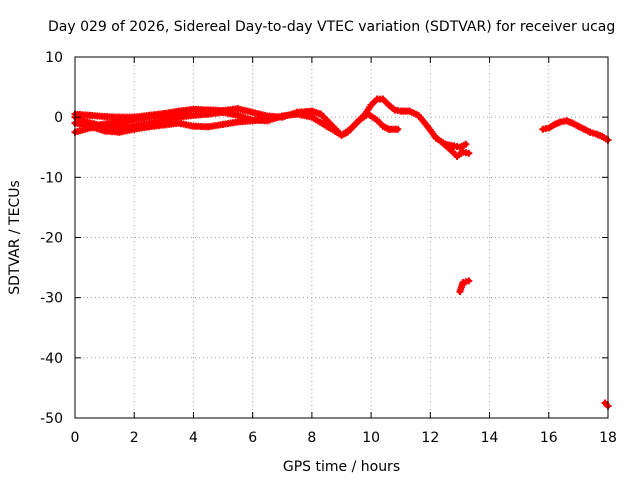  Describe the element at coordinates (51, 359) in the screenshot. I see `y-tick-label: -40` at that location.